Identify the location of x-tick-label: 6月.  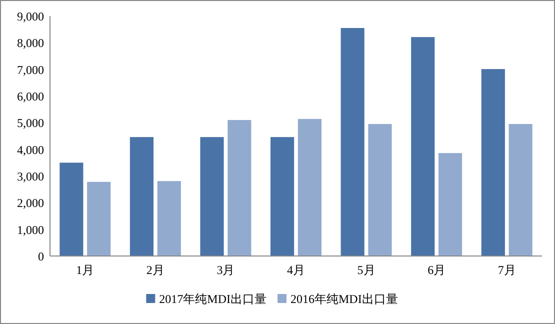
(437, 270).